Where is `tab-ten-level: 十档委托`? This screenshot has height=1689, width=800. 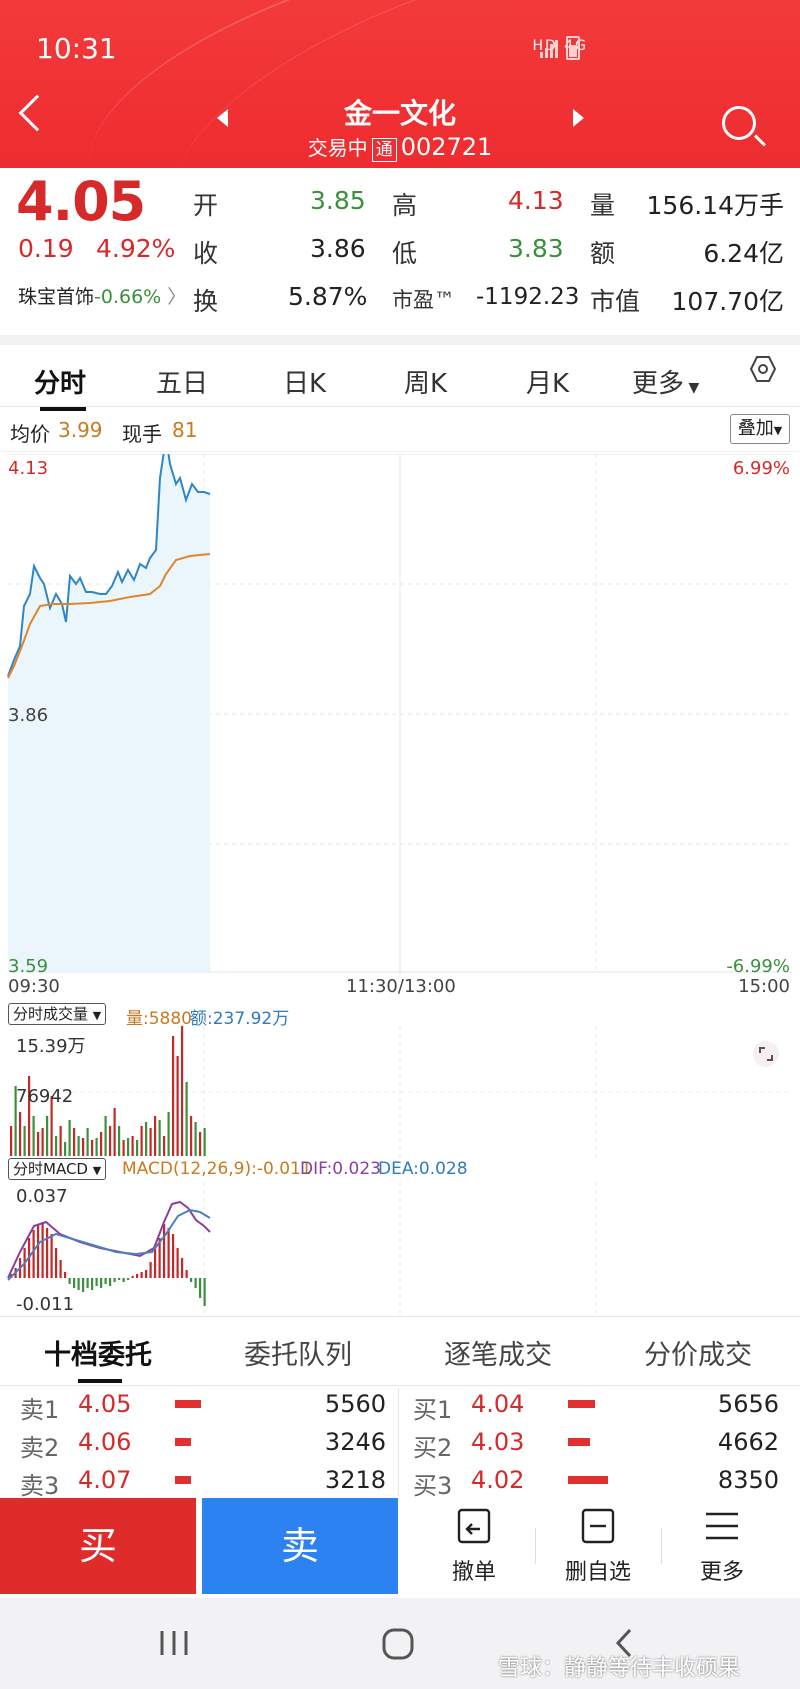 tab-ten-level: 十档委托 is located at coordinates (98, 1355).